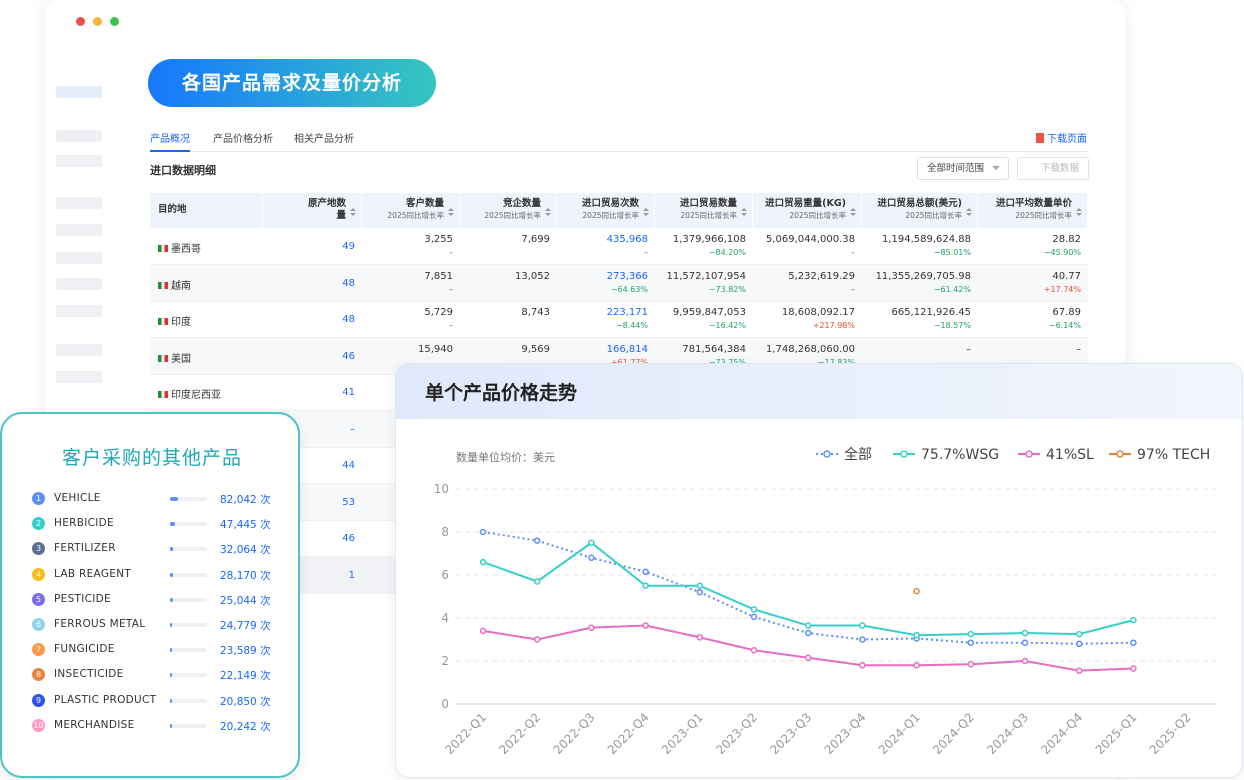 This screenshot has width=1244, height=780. Describe the element at coordinates (952, 289) in the screenshot. I see `growth-rate: −61.42%` at that location.